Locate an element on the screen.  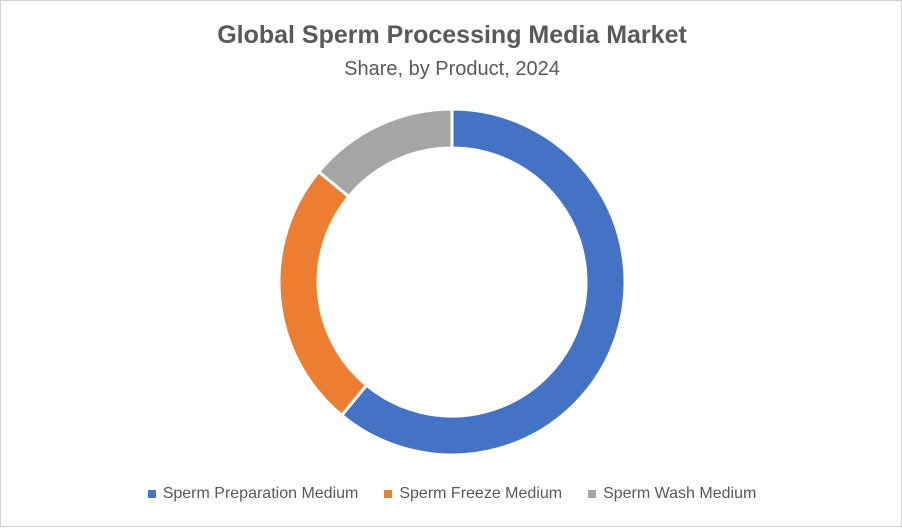
legend-label: Sperm Freeze Medium is located at coordinates (481, 493).